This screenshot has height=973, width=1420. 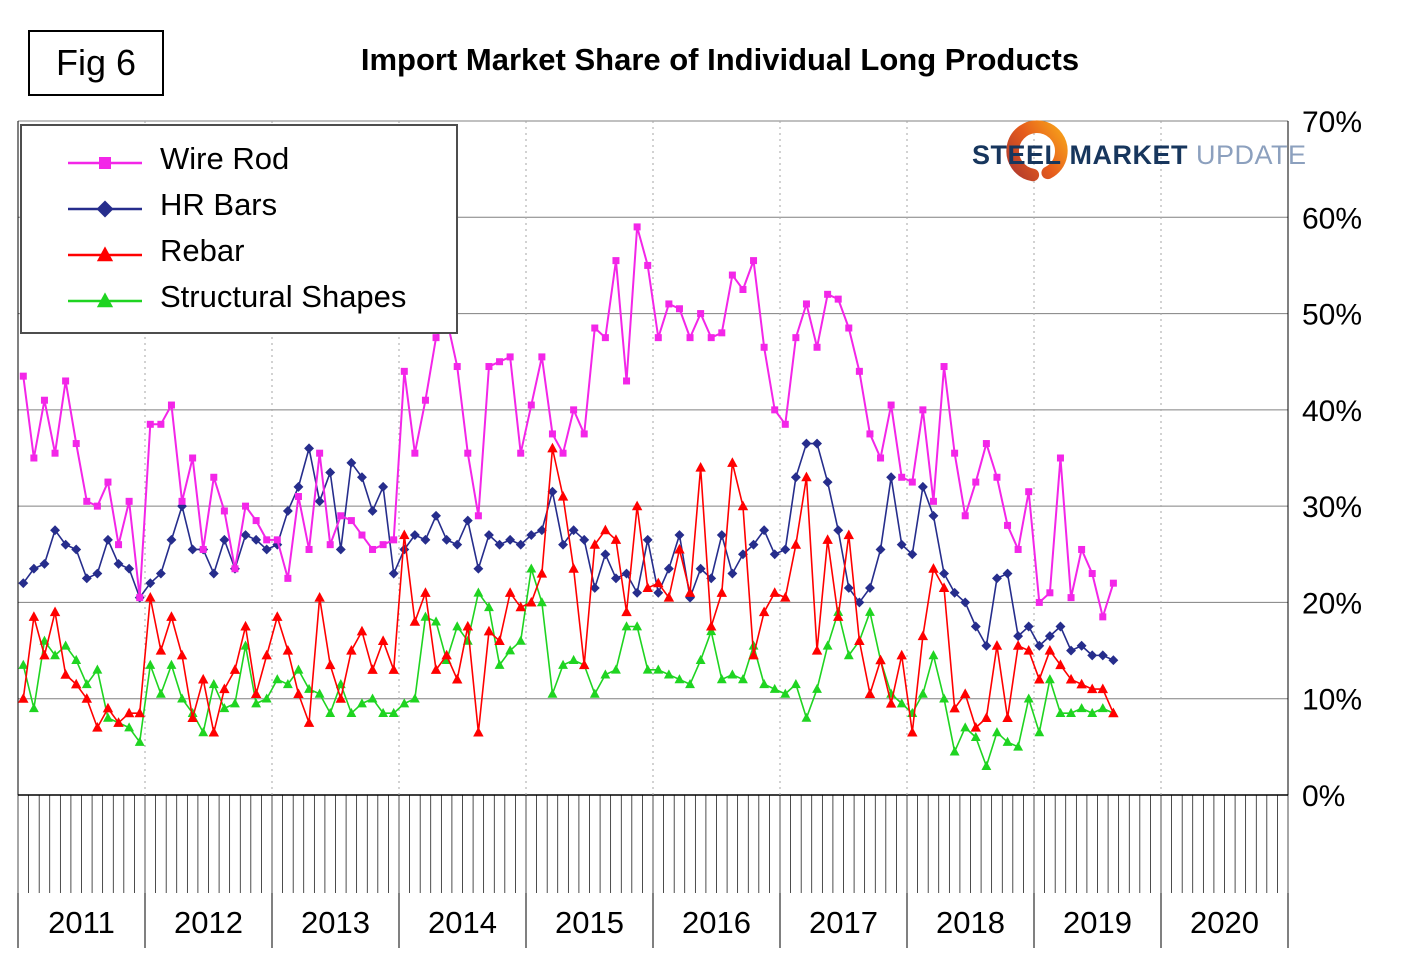 I want to click on smu-logo-text: STEEL MARKET UPDATE, so click(x=1139, y=155).